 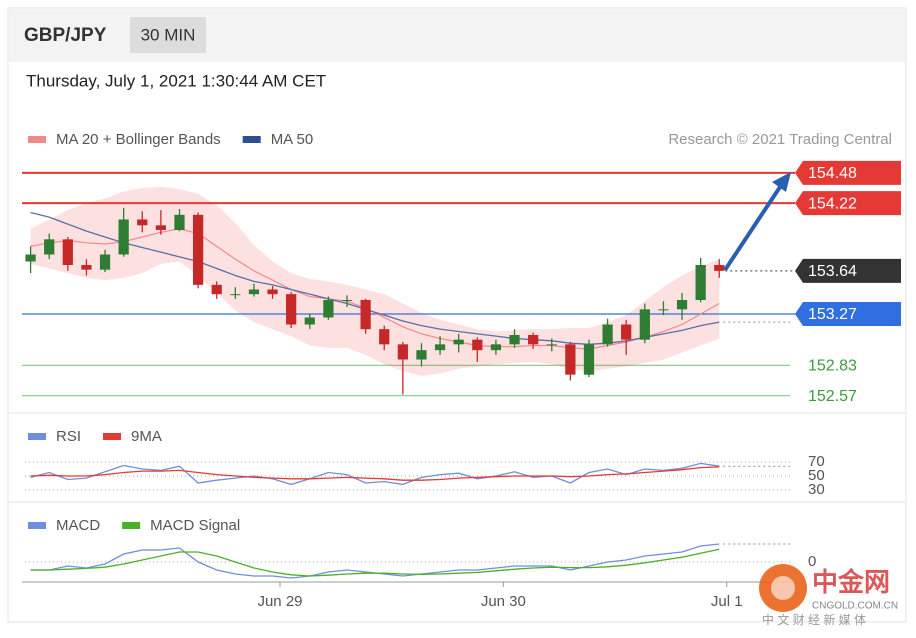 I want to click on level-label: 153.64, so click(x=832, y=271).